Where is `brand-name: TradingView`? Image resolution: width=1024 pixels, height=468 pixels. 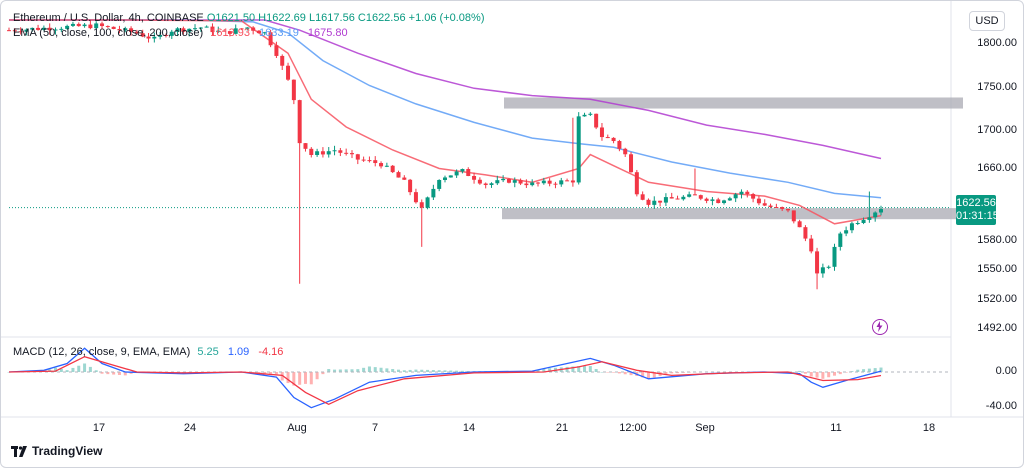 brand-name: TradingView is located at coordinates (67, 451).